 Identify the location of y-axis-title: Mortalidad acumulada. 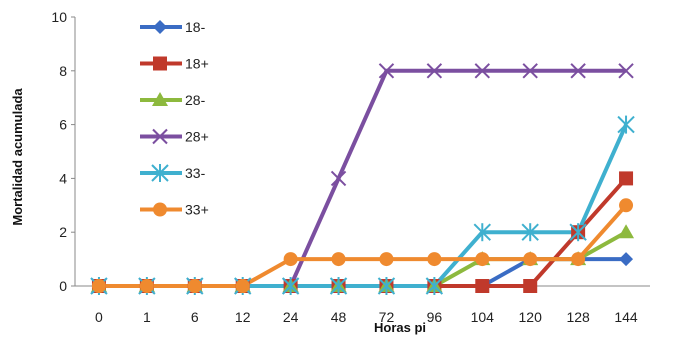
(17, 157).